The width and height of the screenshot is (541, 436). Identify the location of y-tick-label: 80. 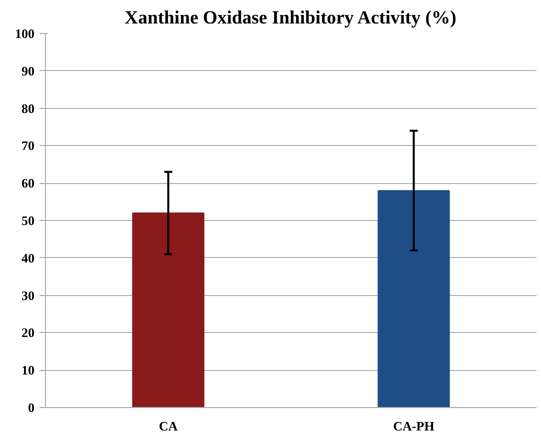
(28, 108).